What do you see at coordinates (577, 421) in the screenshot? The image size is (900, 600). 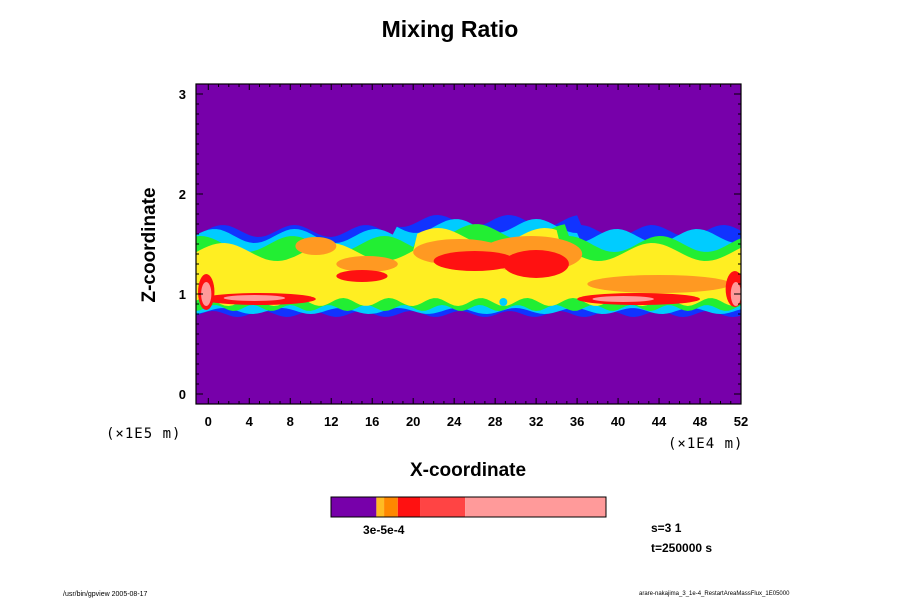 I see `x-tick-label: 36` at bounding box center [577, 421].